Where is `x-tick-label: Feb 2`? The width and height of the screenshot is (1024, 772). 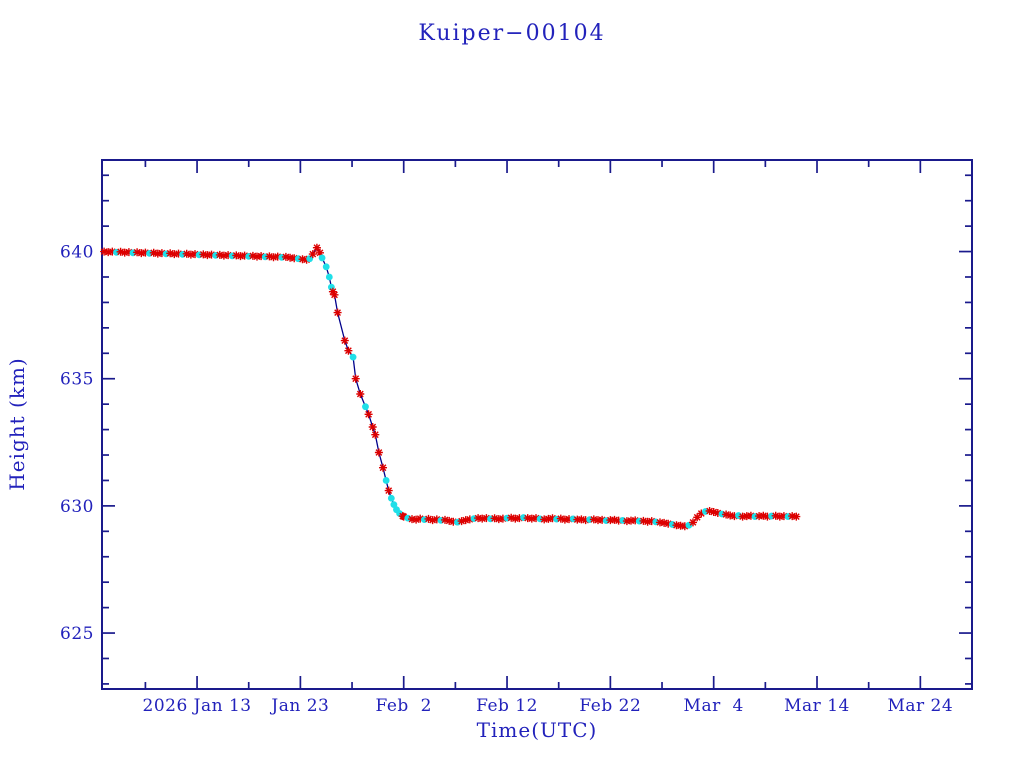
x-tick-label: Feb 2 is located at coordinates (403, 706).